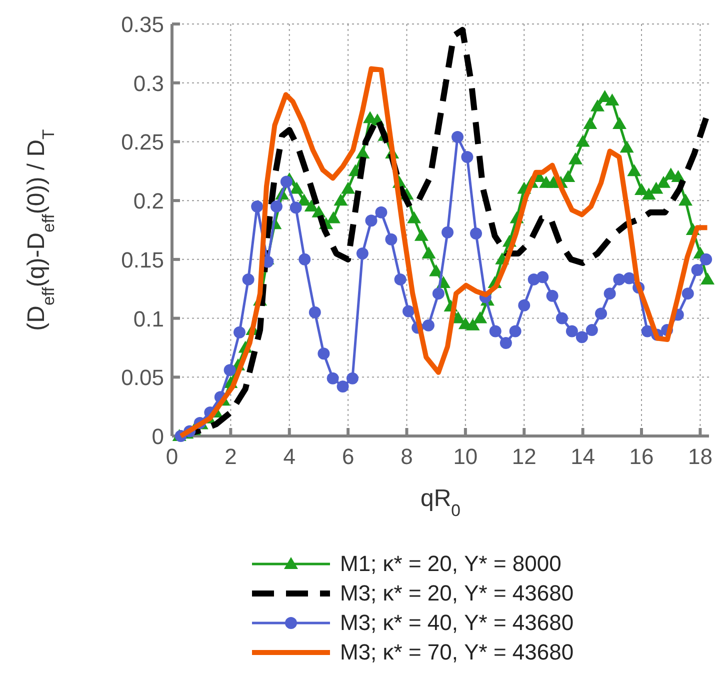 The width and height of the screenshot is (724, 673). What do you see at coordinates (406, 456) in the screenshot?
I see `x-tick-label: 8` at bounding box center [406, 456].